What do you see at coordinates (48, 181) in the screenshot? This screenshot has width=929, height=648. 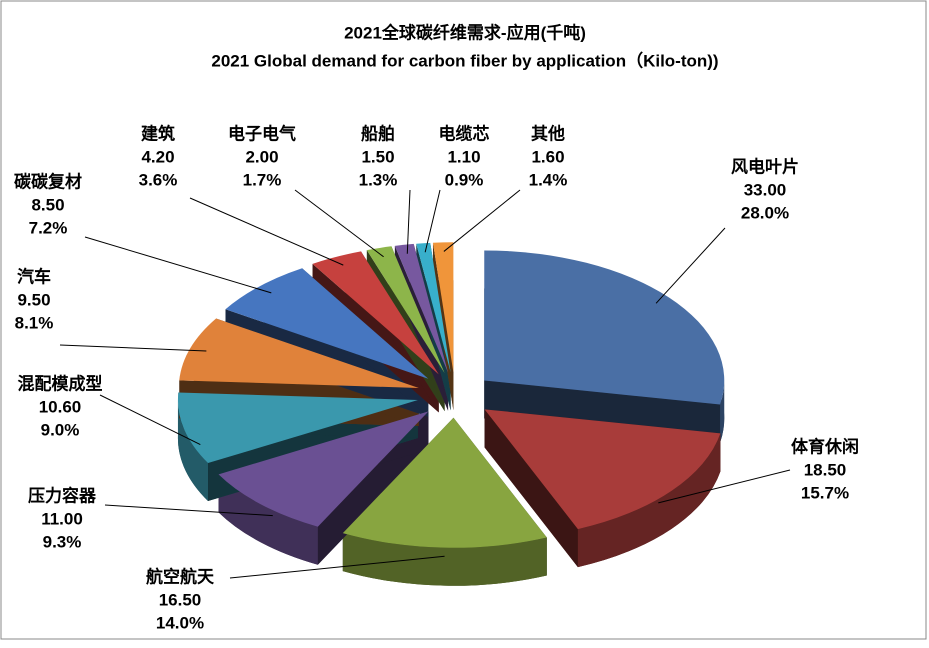 I see `slice-category: 碳碳复材` at bounding box center [48, 181].